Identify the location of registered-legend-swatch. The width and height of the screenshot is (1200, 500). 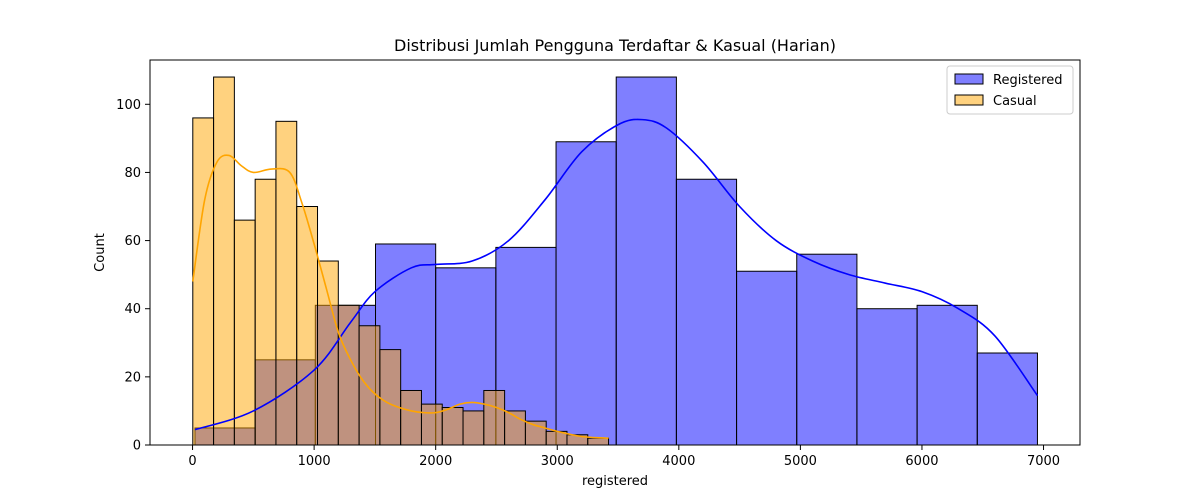
(969, 79).